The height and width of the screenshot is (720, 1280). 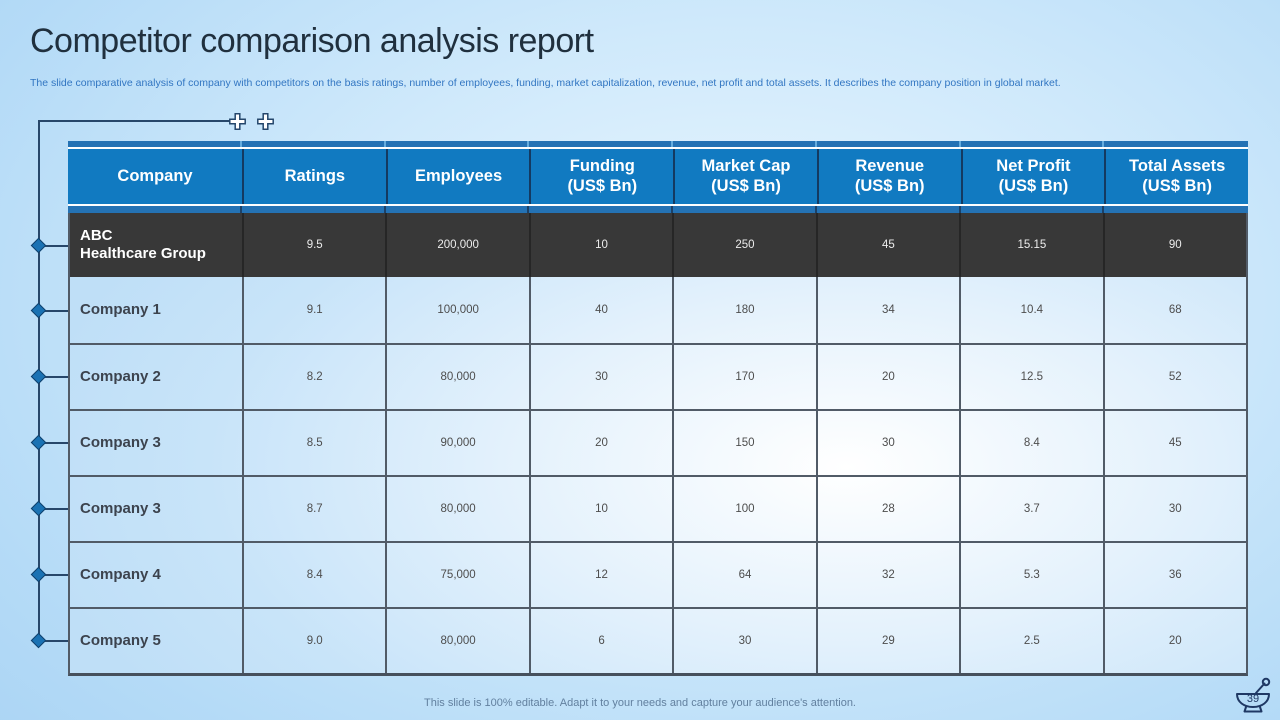 What do you see at coordinates (887, 377) in the screenshot?
I see `revenue-cell: 20` at bounding box center [887, 377].